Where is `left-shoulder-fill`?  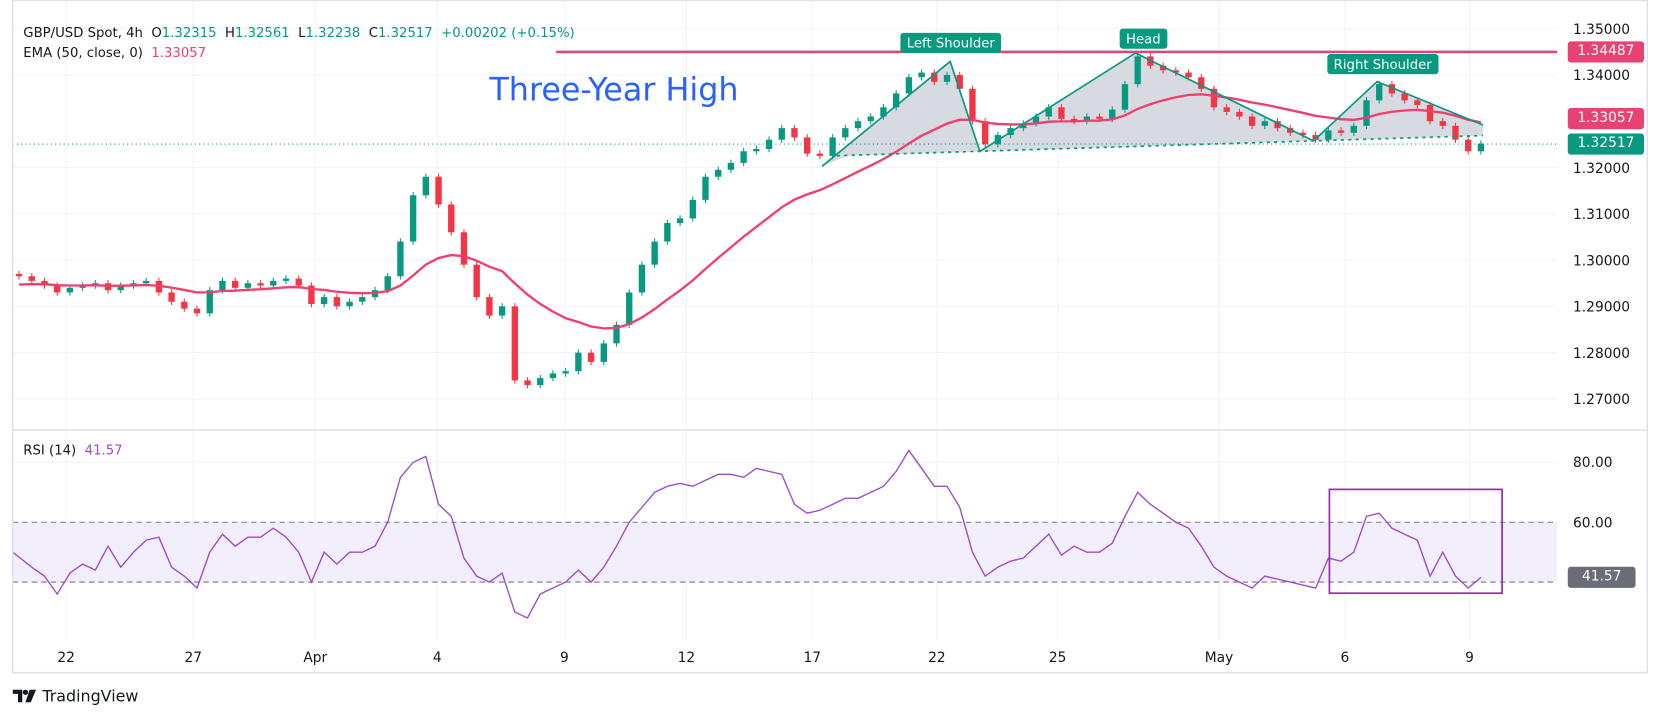 left-shoulder-fill is located at coordinates (901, 114).